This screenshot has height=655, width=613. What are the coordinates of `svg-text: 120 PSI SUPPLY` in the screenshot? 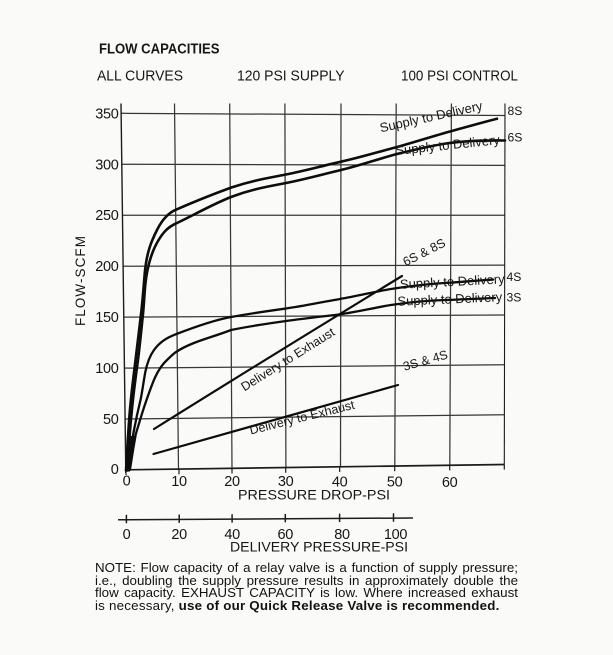 It's located at (291, 76).